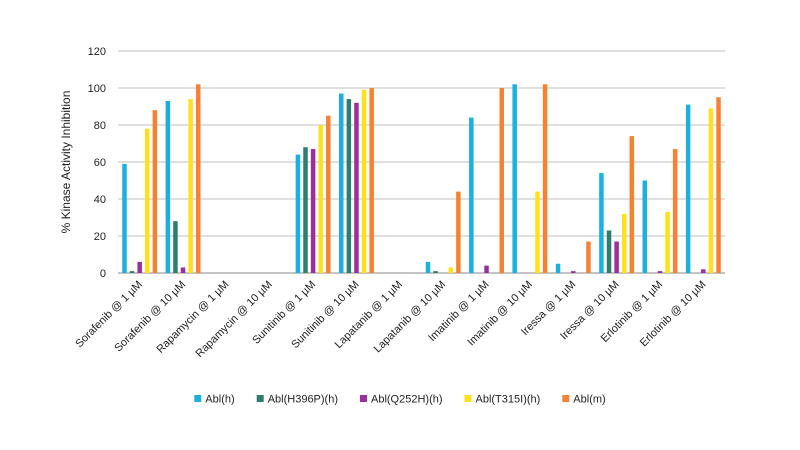  I want to click on y-tick-label: 0, so click(103, 274).